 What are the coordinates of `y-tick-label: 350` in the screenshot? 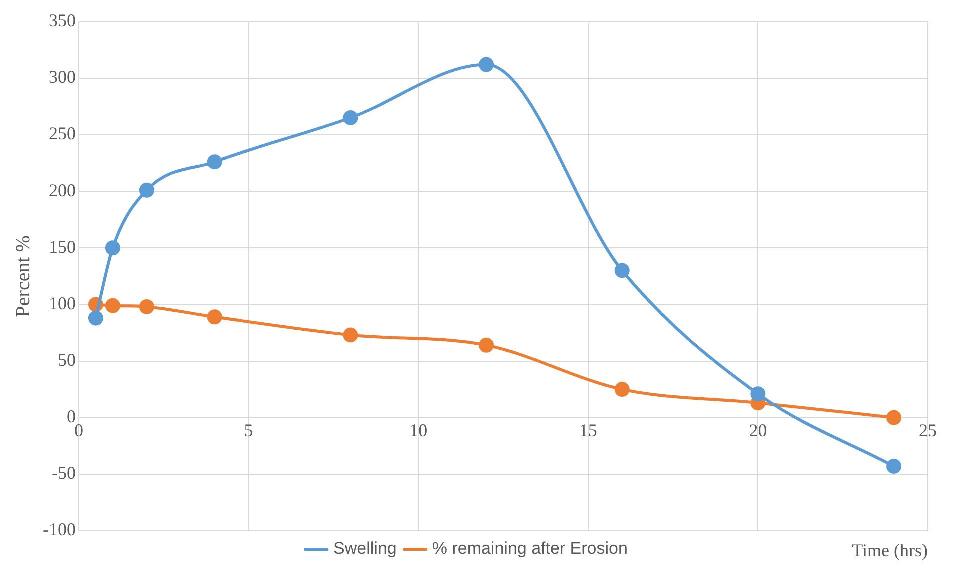 It's located at (62, 20).